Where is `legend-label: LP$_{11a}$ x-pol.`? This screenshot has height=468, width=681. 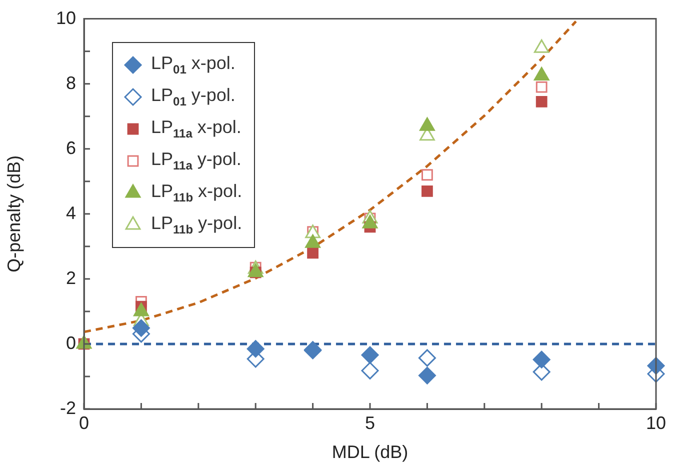
legend-label: LP$_{11a}$ x-pol. is located at coordinates (196, 129).